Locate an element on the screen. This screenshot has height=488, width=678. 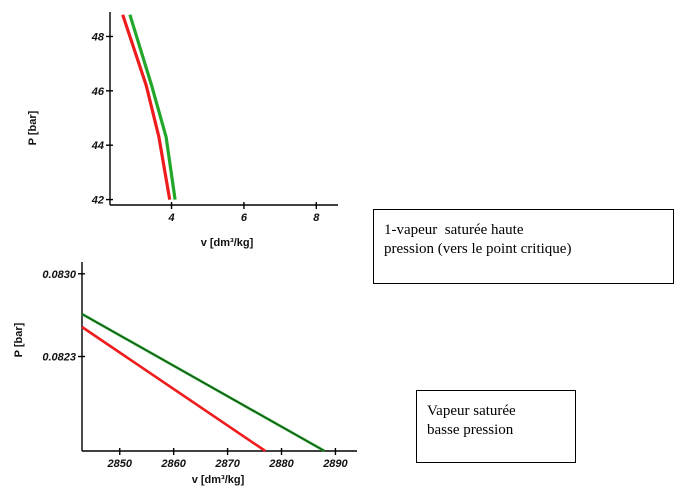
y-tick-label-top: 44 is located at coordinates (97, 146).